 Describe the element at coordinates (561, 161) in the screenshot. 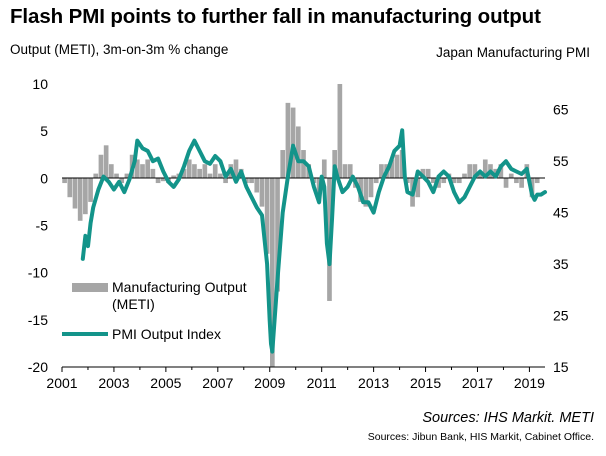

I see `right-tick-label-1: 55` at that location.